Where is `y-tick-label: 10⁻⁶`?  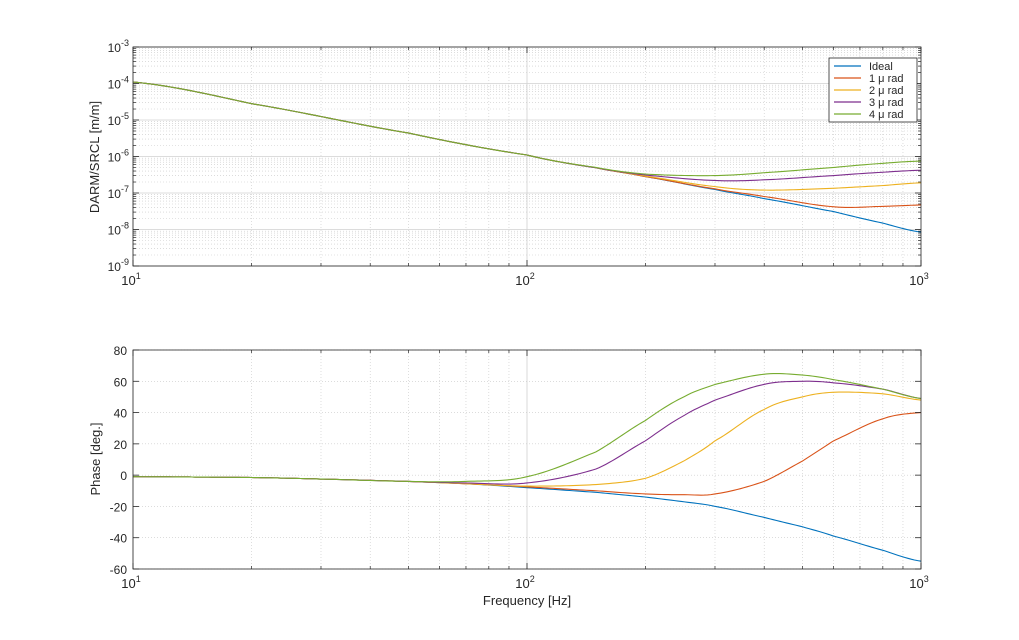
y-tick-label: 10⁻⁶ is located at coordinates (118, 156).